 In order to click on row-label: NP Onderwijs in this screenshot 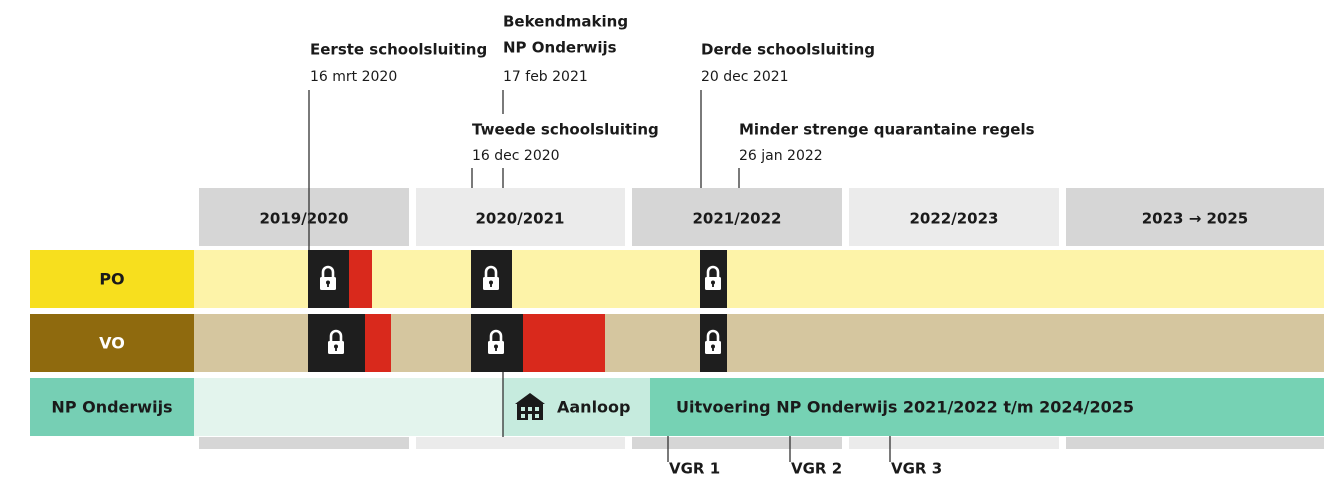, I will do `click(111, 407)`.